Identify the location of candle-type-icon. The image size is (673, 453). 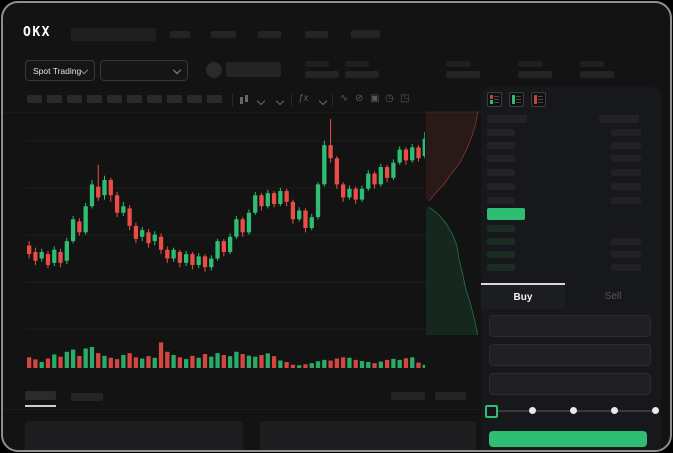
(244, 100).